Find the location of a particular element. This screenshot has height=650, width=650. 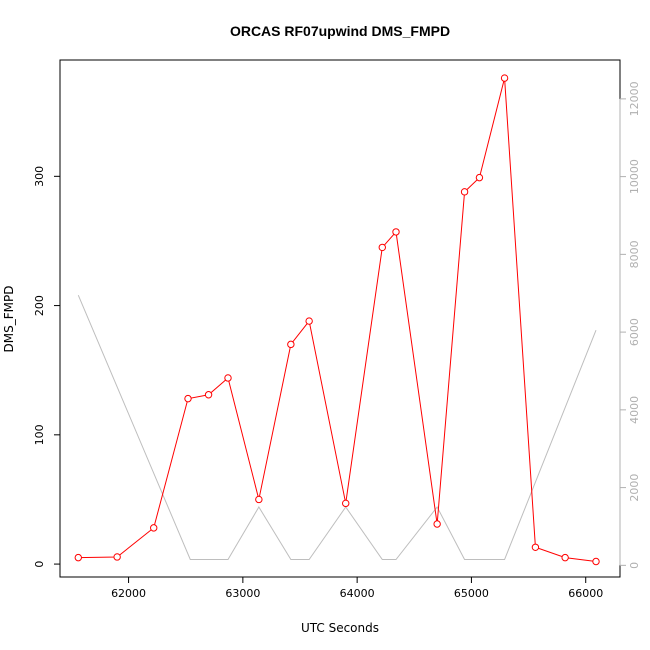

right-y-tick-label: 8000 is located at coordinates (634, 254).